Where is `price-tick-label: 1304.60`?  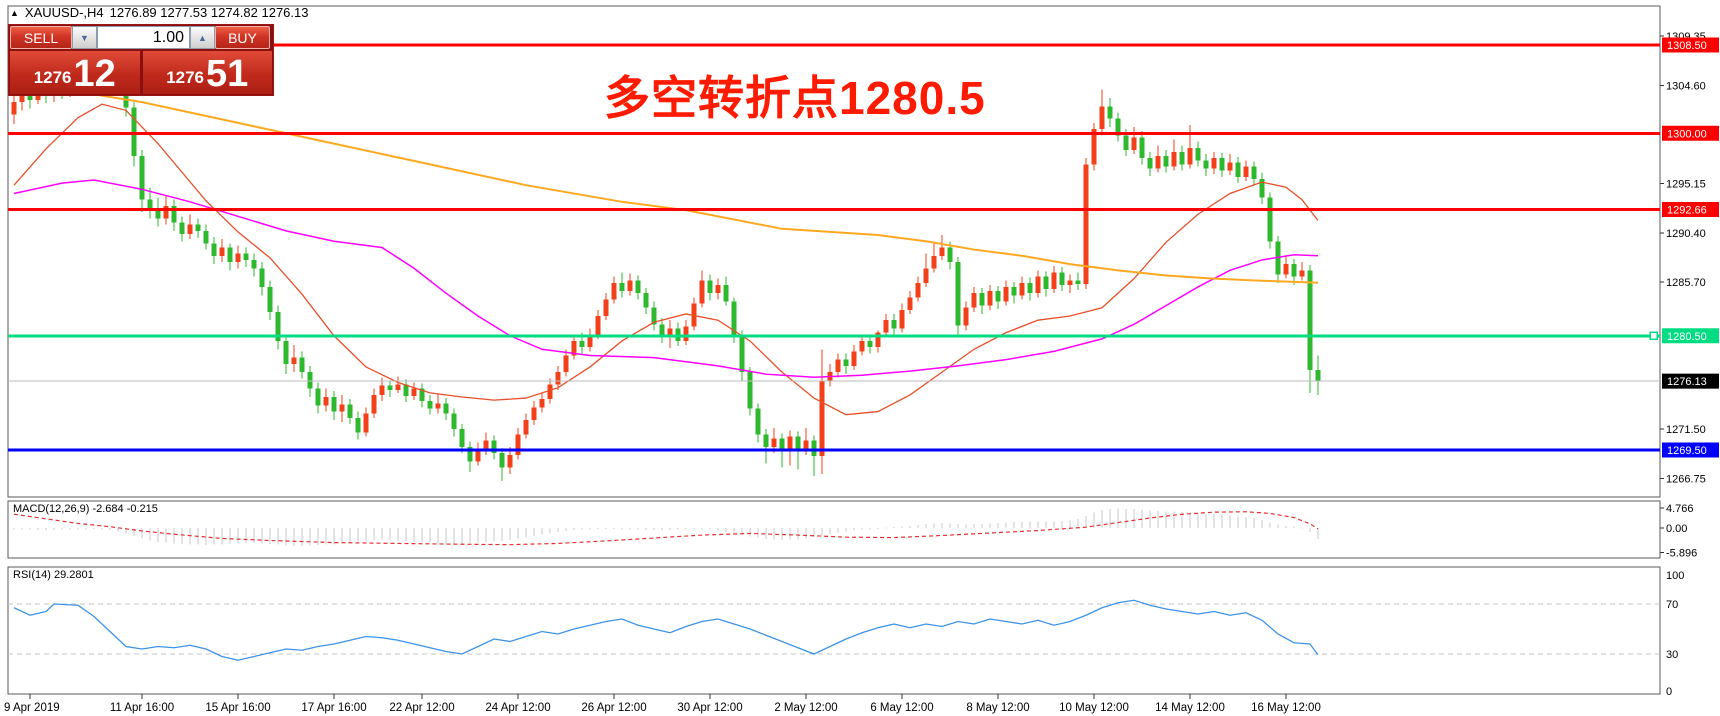
price-tick-label: 1304.60 is located at coordinates (1686, 86).